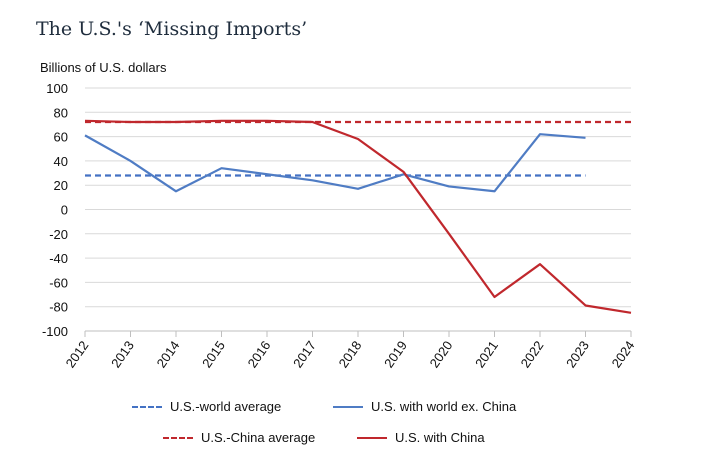 This screenshot has width=701, height=456. I want to click on y-tick-label: 100, so click(57, 88).